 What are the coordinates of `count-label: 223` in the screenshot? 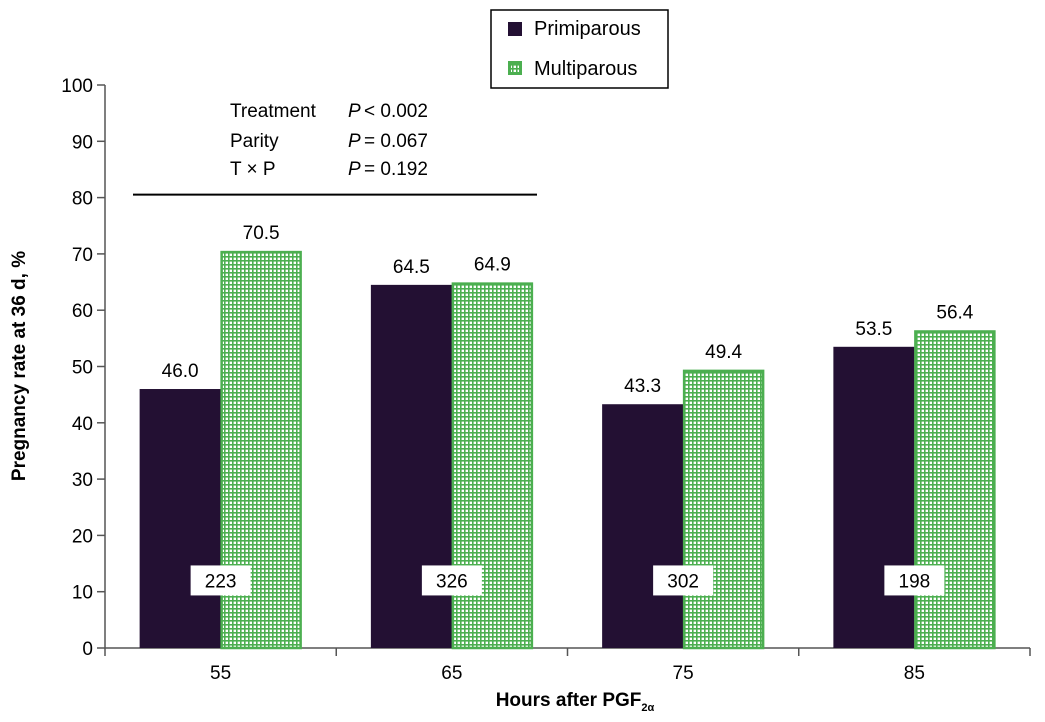 It's located at (221, 581).